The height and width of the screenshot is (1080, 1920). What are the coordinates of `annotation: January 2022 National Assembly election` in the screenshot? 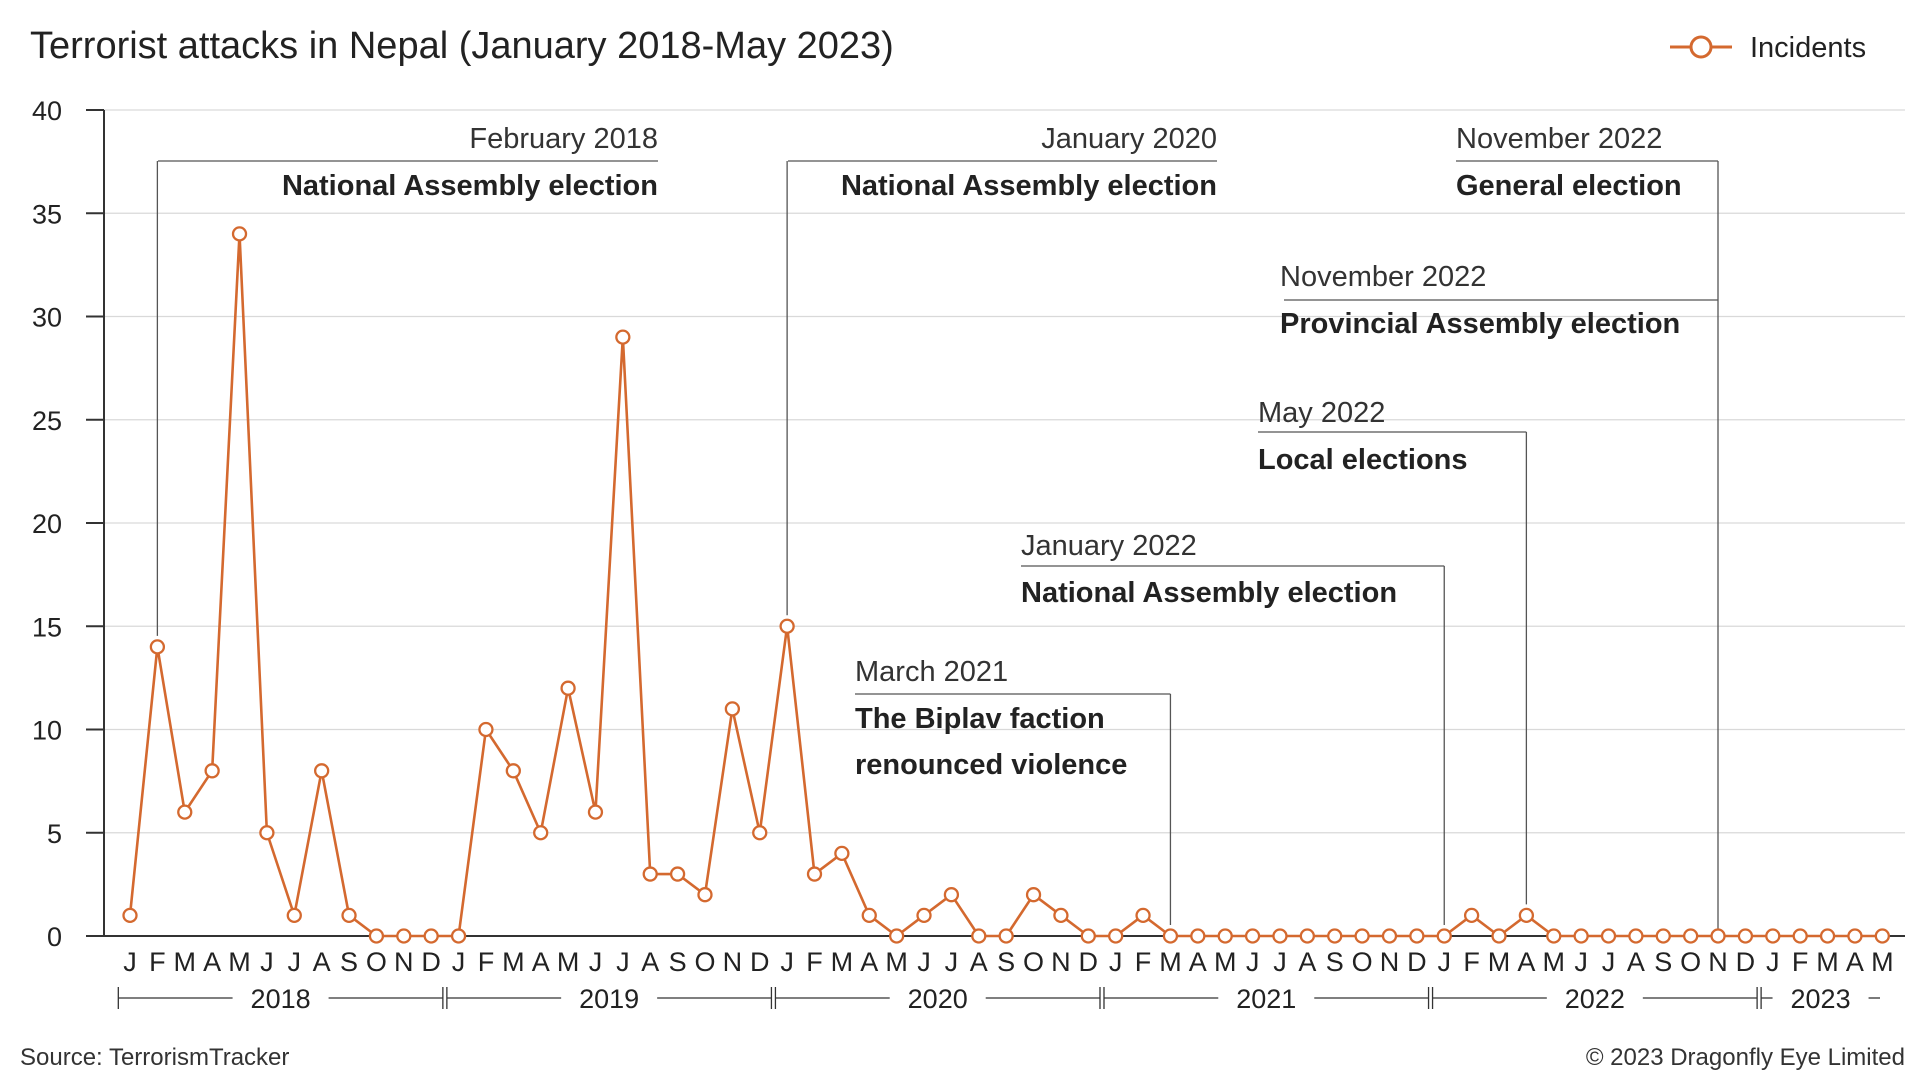 It's located at (1233, 727).